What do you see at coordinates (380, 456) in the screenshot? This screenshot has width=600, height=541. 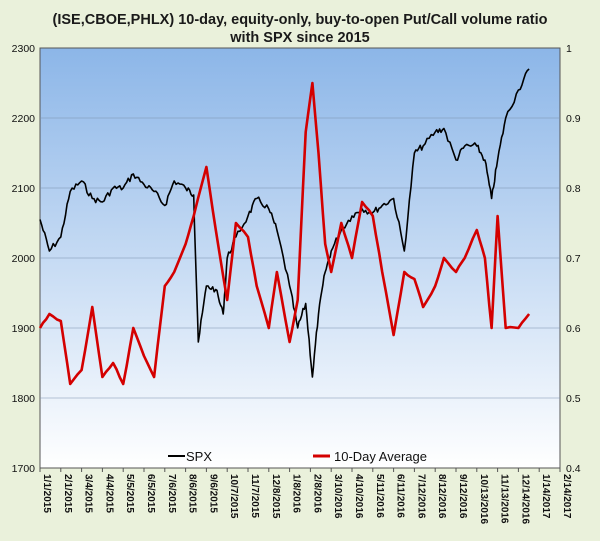 I see `legend-label-10-day-average: 10-Day Average` at bounding box center [380, 456].